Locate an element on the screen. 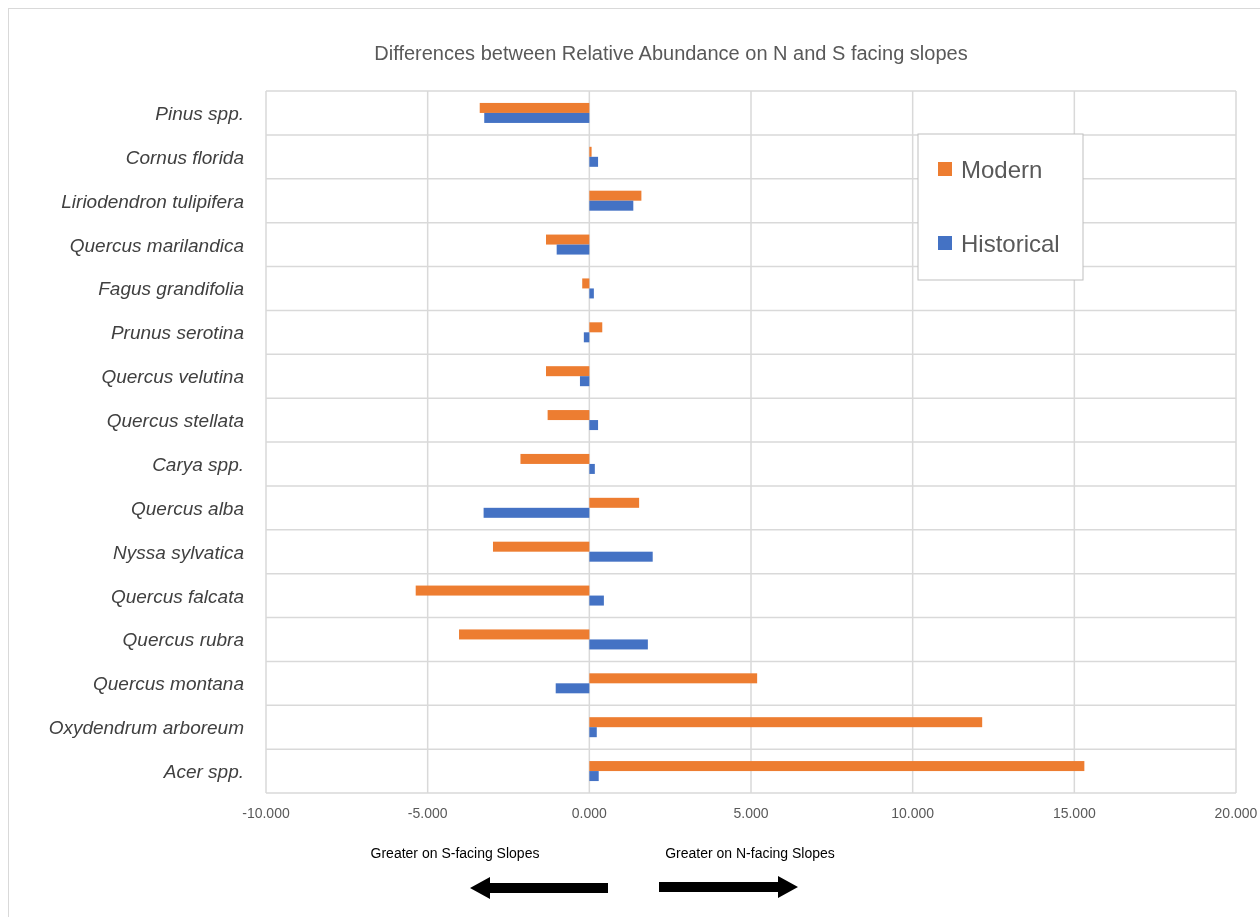  x-tick-label: 10.000 is located at coordinates (913, 813).